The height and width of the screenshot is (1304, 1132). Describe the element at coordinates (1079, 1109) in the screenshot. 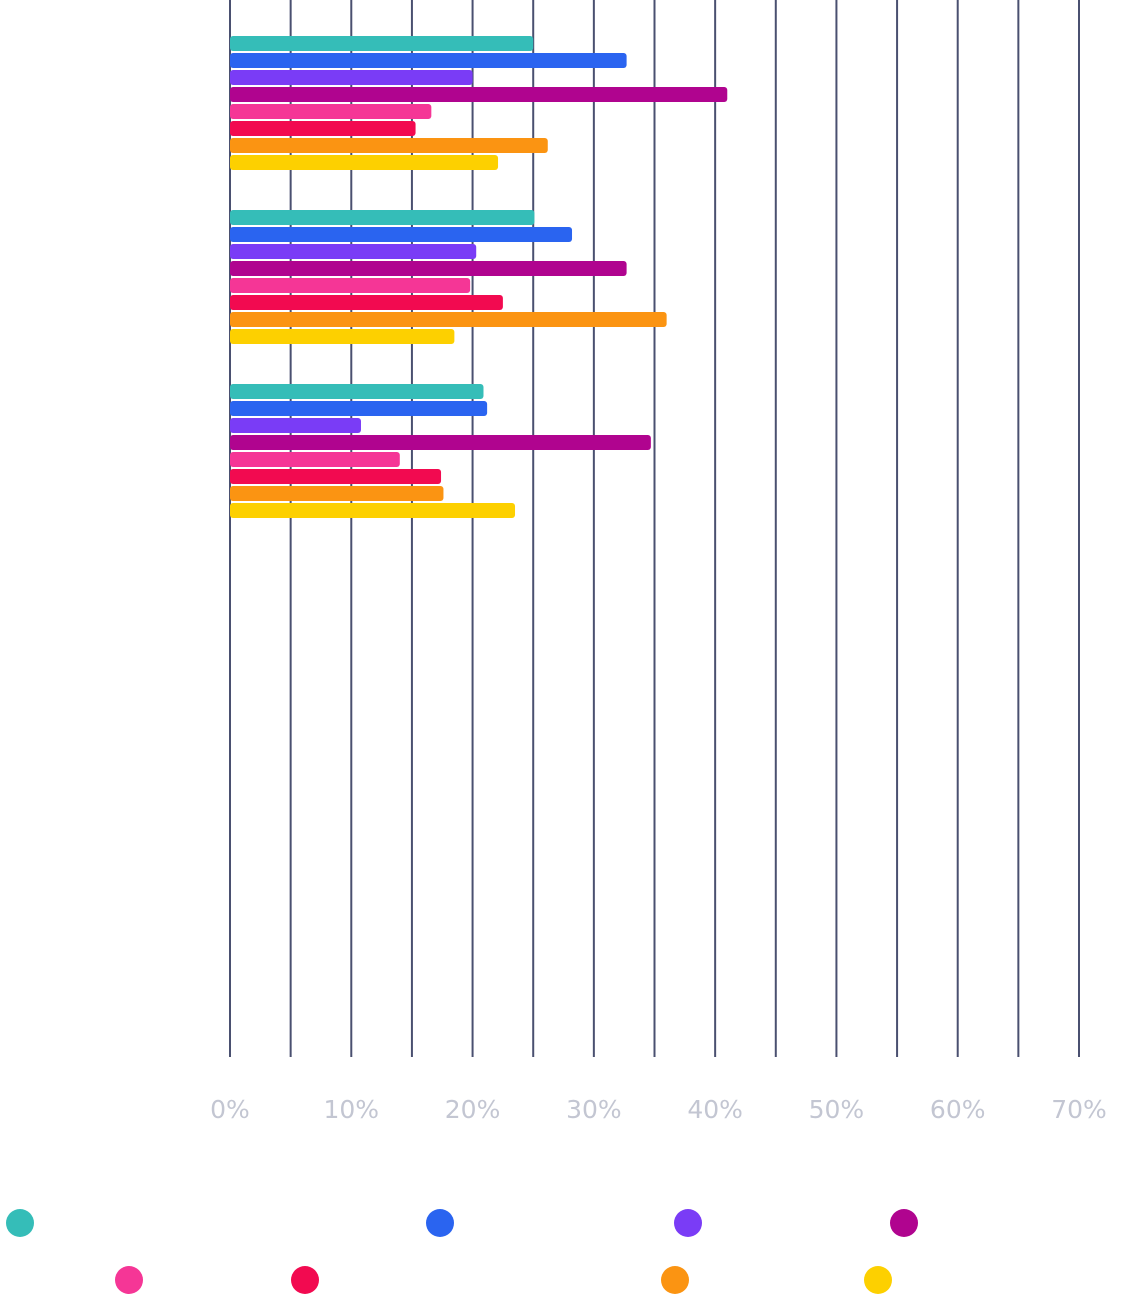

I see `x-tick-label: 70%` at that location.